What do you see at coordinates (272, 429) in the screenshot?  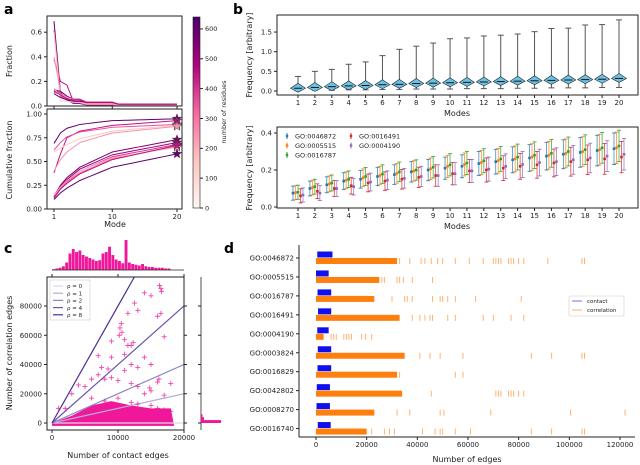 I see `go-term-label: GO:0016740` at bounding box center [272, 429].